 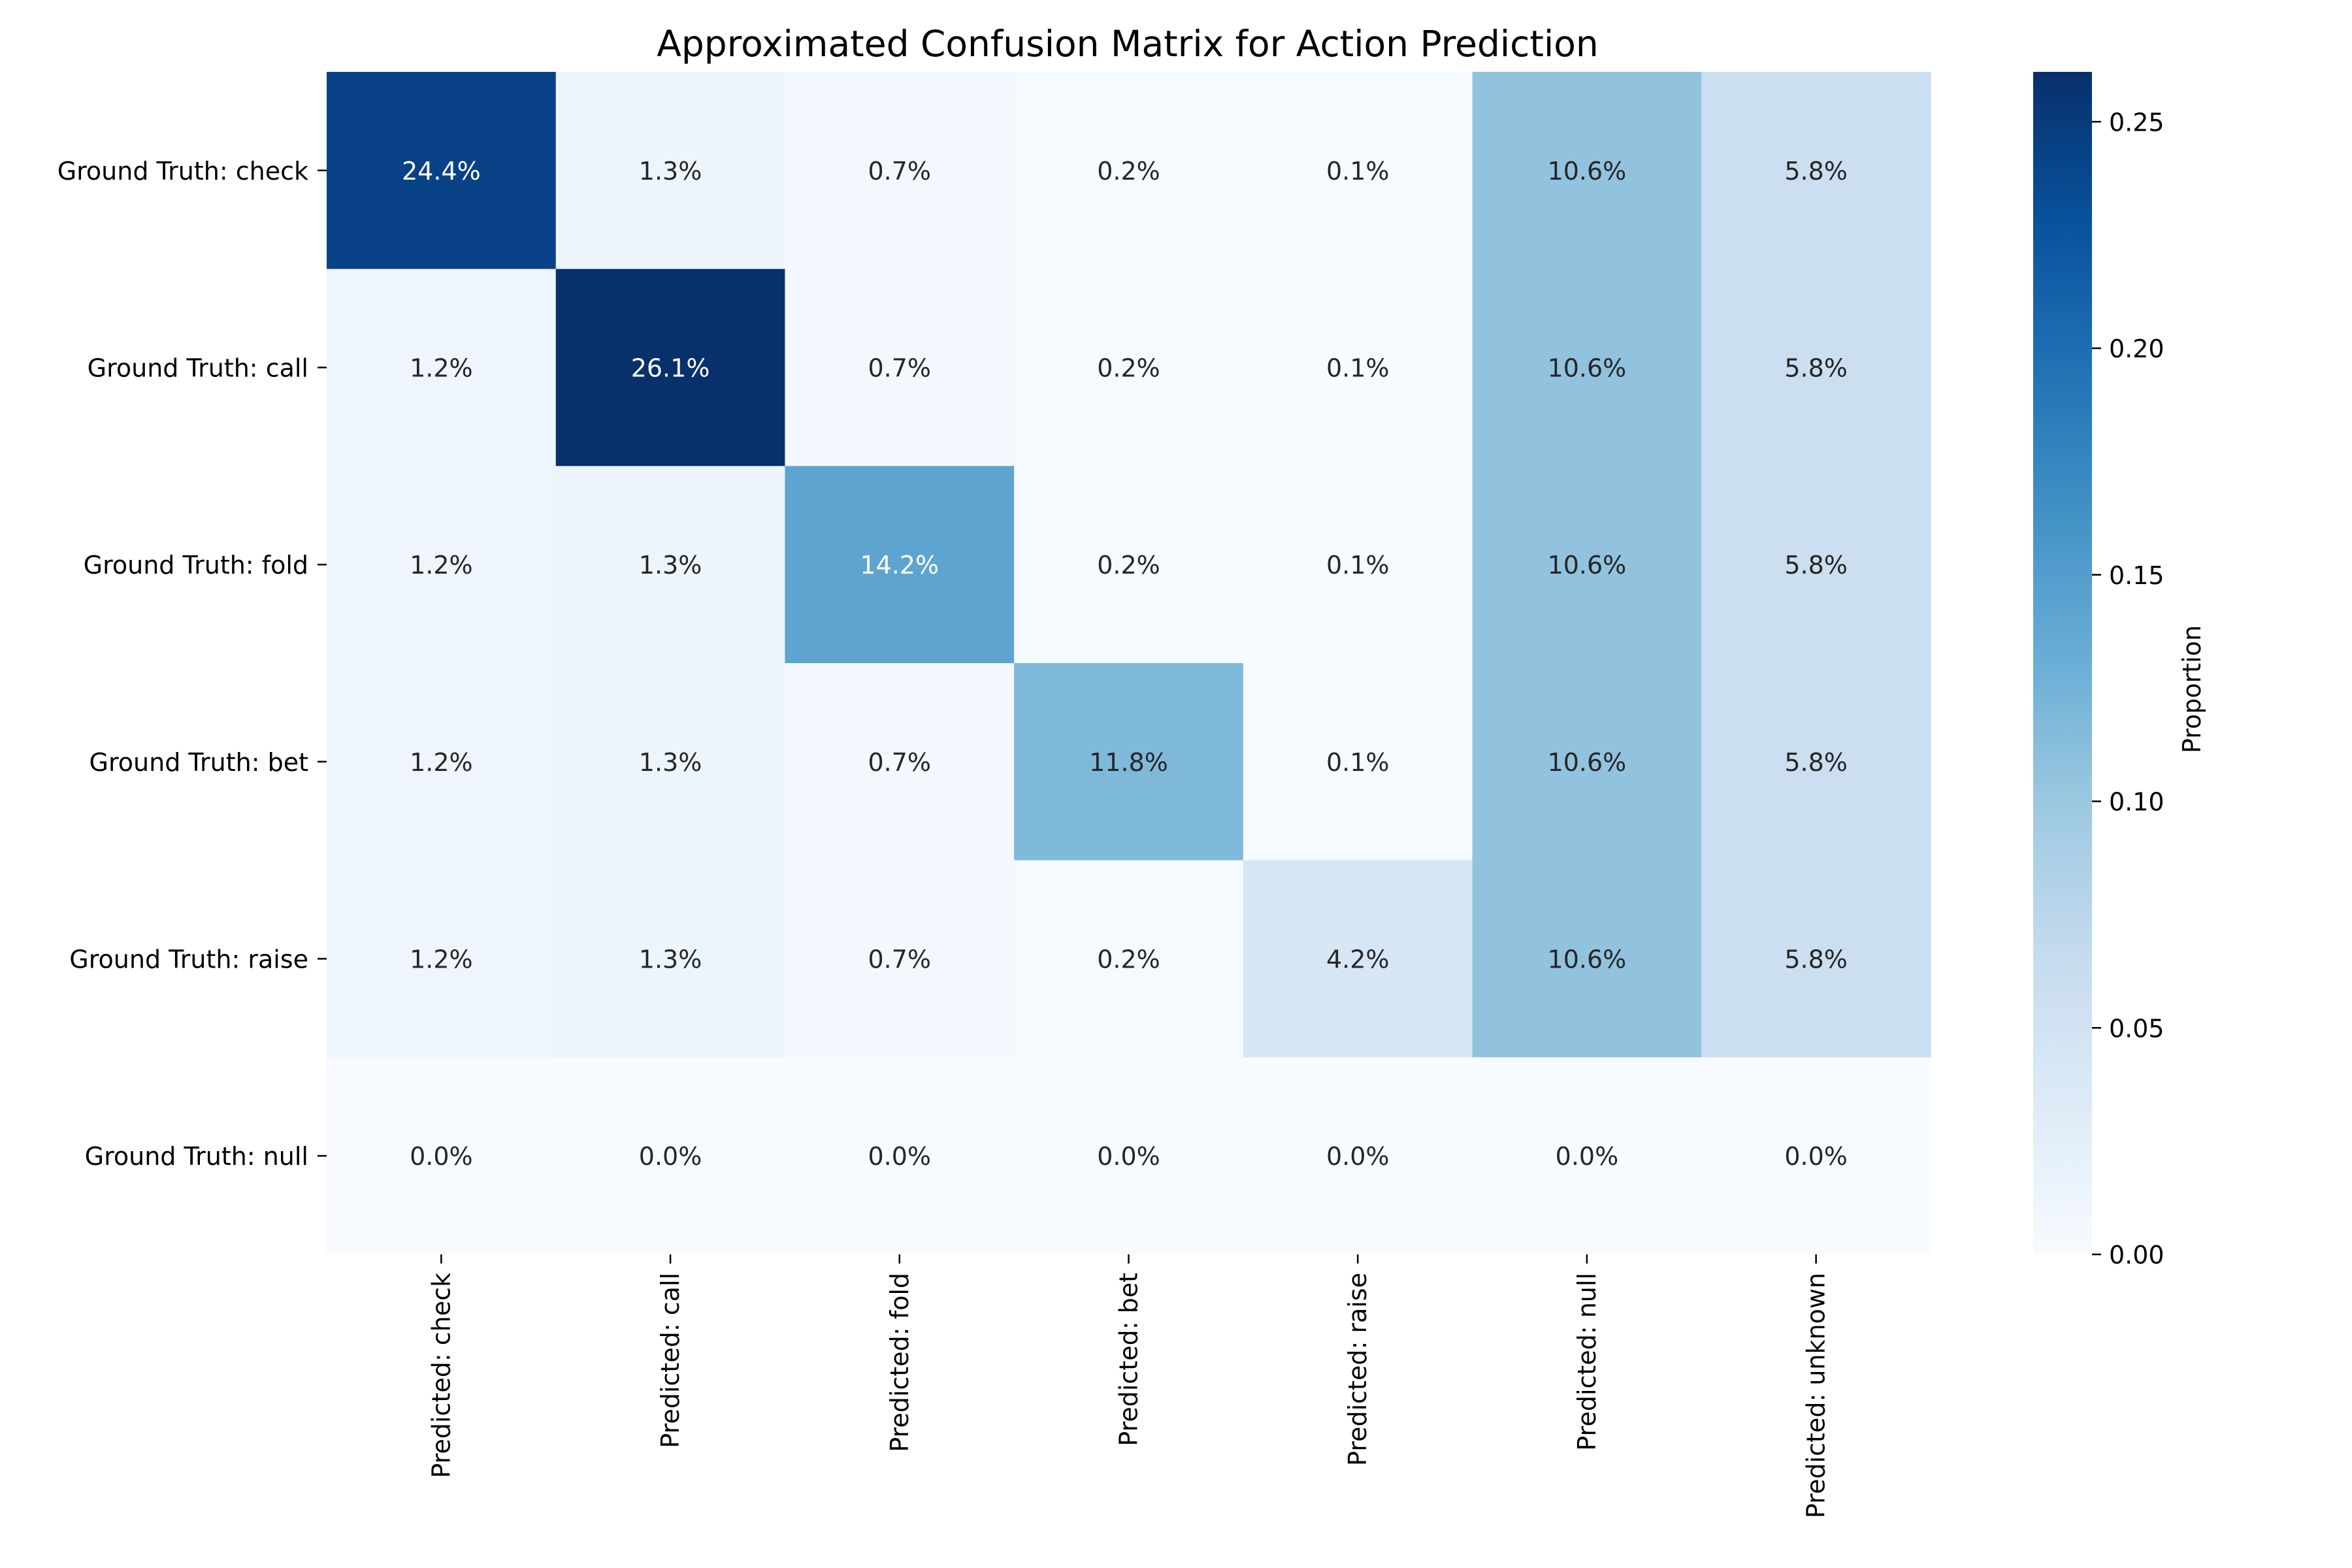 I want to click on heatmap-cell-r1-c6, so click(x=1816, y=367).